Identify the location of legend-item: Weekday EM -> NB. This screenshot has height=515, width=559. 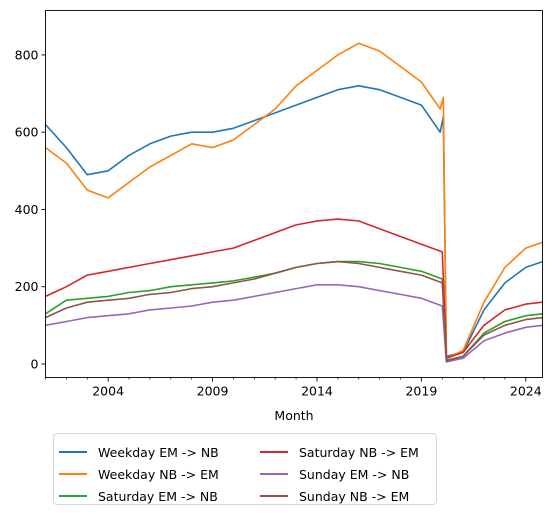
(139, 452).